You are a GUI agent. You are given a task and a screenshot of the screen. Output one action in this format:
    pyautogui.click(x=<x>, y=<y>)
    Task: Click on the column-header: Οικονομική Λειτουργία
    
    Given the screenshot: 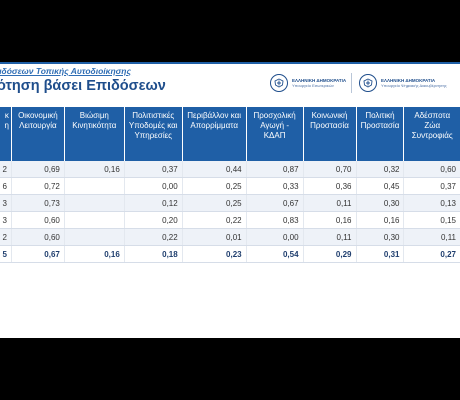 What is the action you would take?
    pyautogui.click(x=37, y=134)
    